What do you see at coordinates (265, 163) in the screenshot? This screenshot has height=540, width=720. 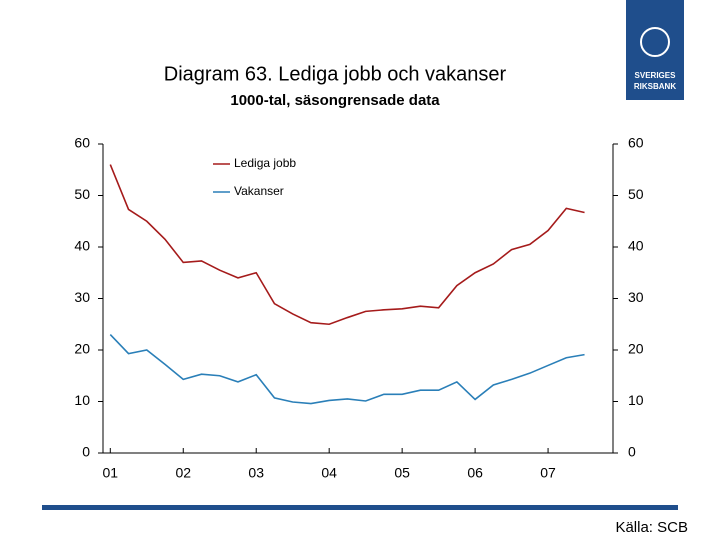 I see `legend-label: Lediga jobb` at bounding box center [265, 163].